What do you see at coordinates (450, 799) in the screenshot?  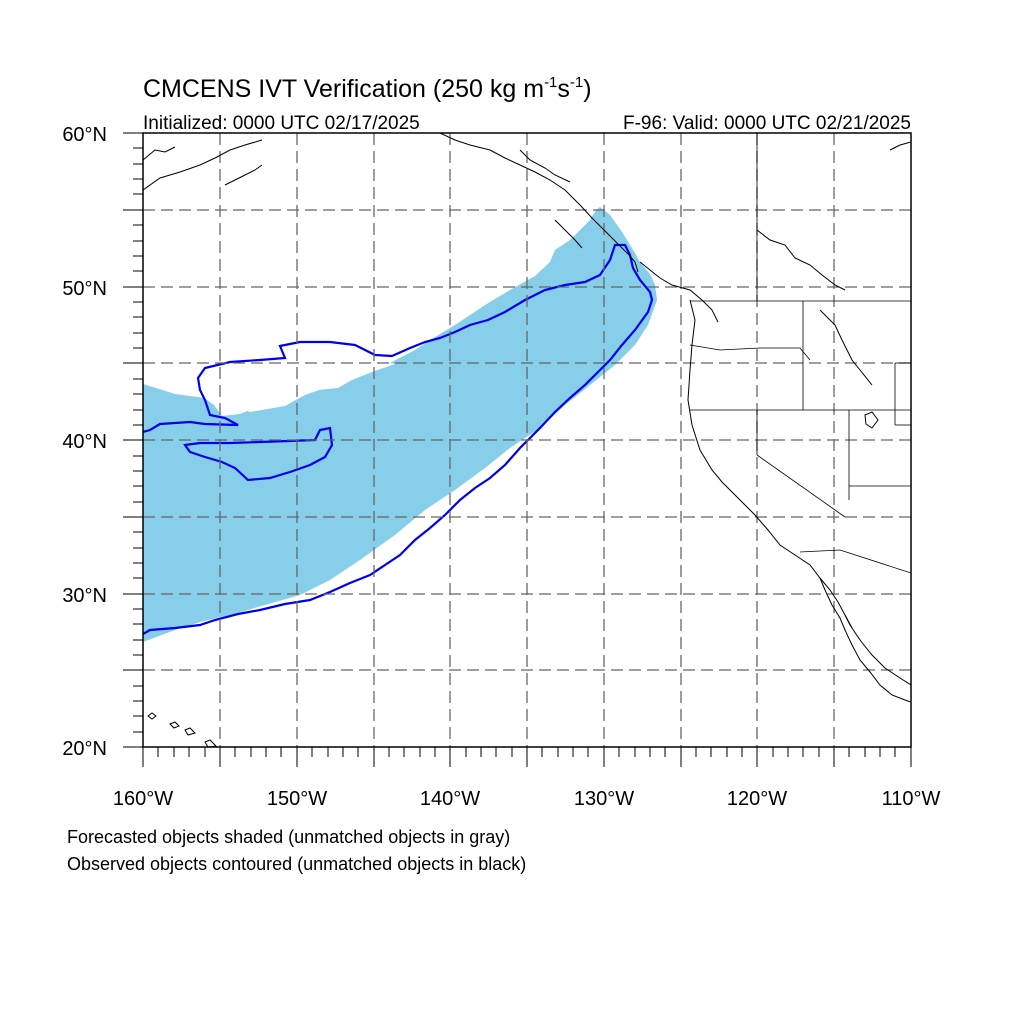 I see `lon-label-140w: 140°W` at bounding box center [450, 799].